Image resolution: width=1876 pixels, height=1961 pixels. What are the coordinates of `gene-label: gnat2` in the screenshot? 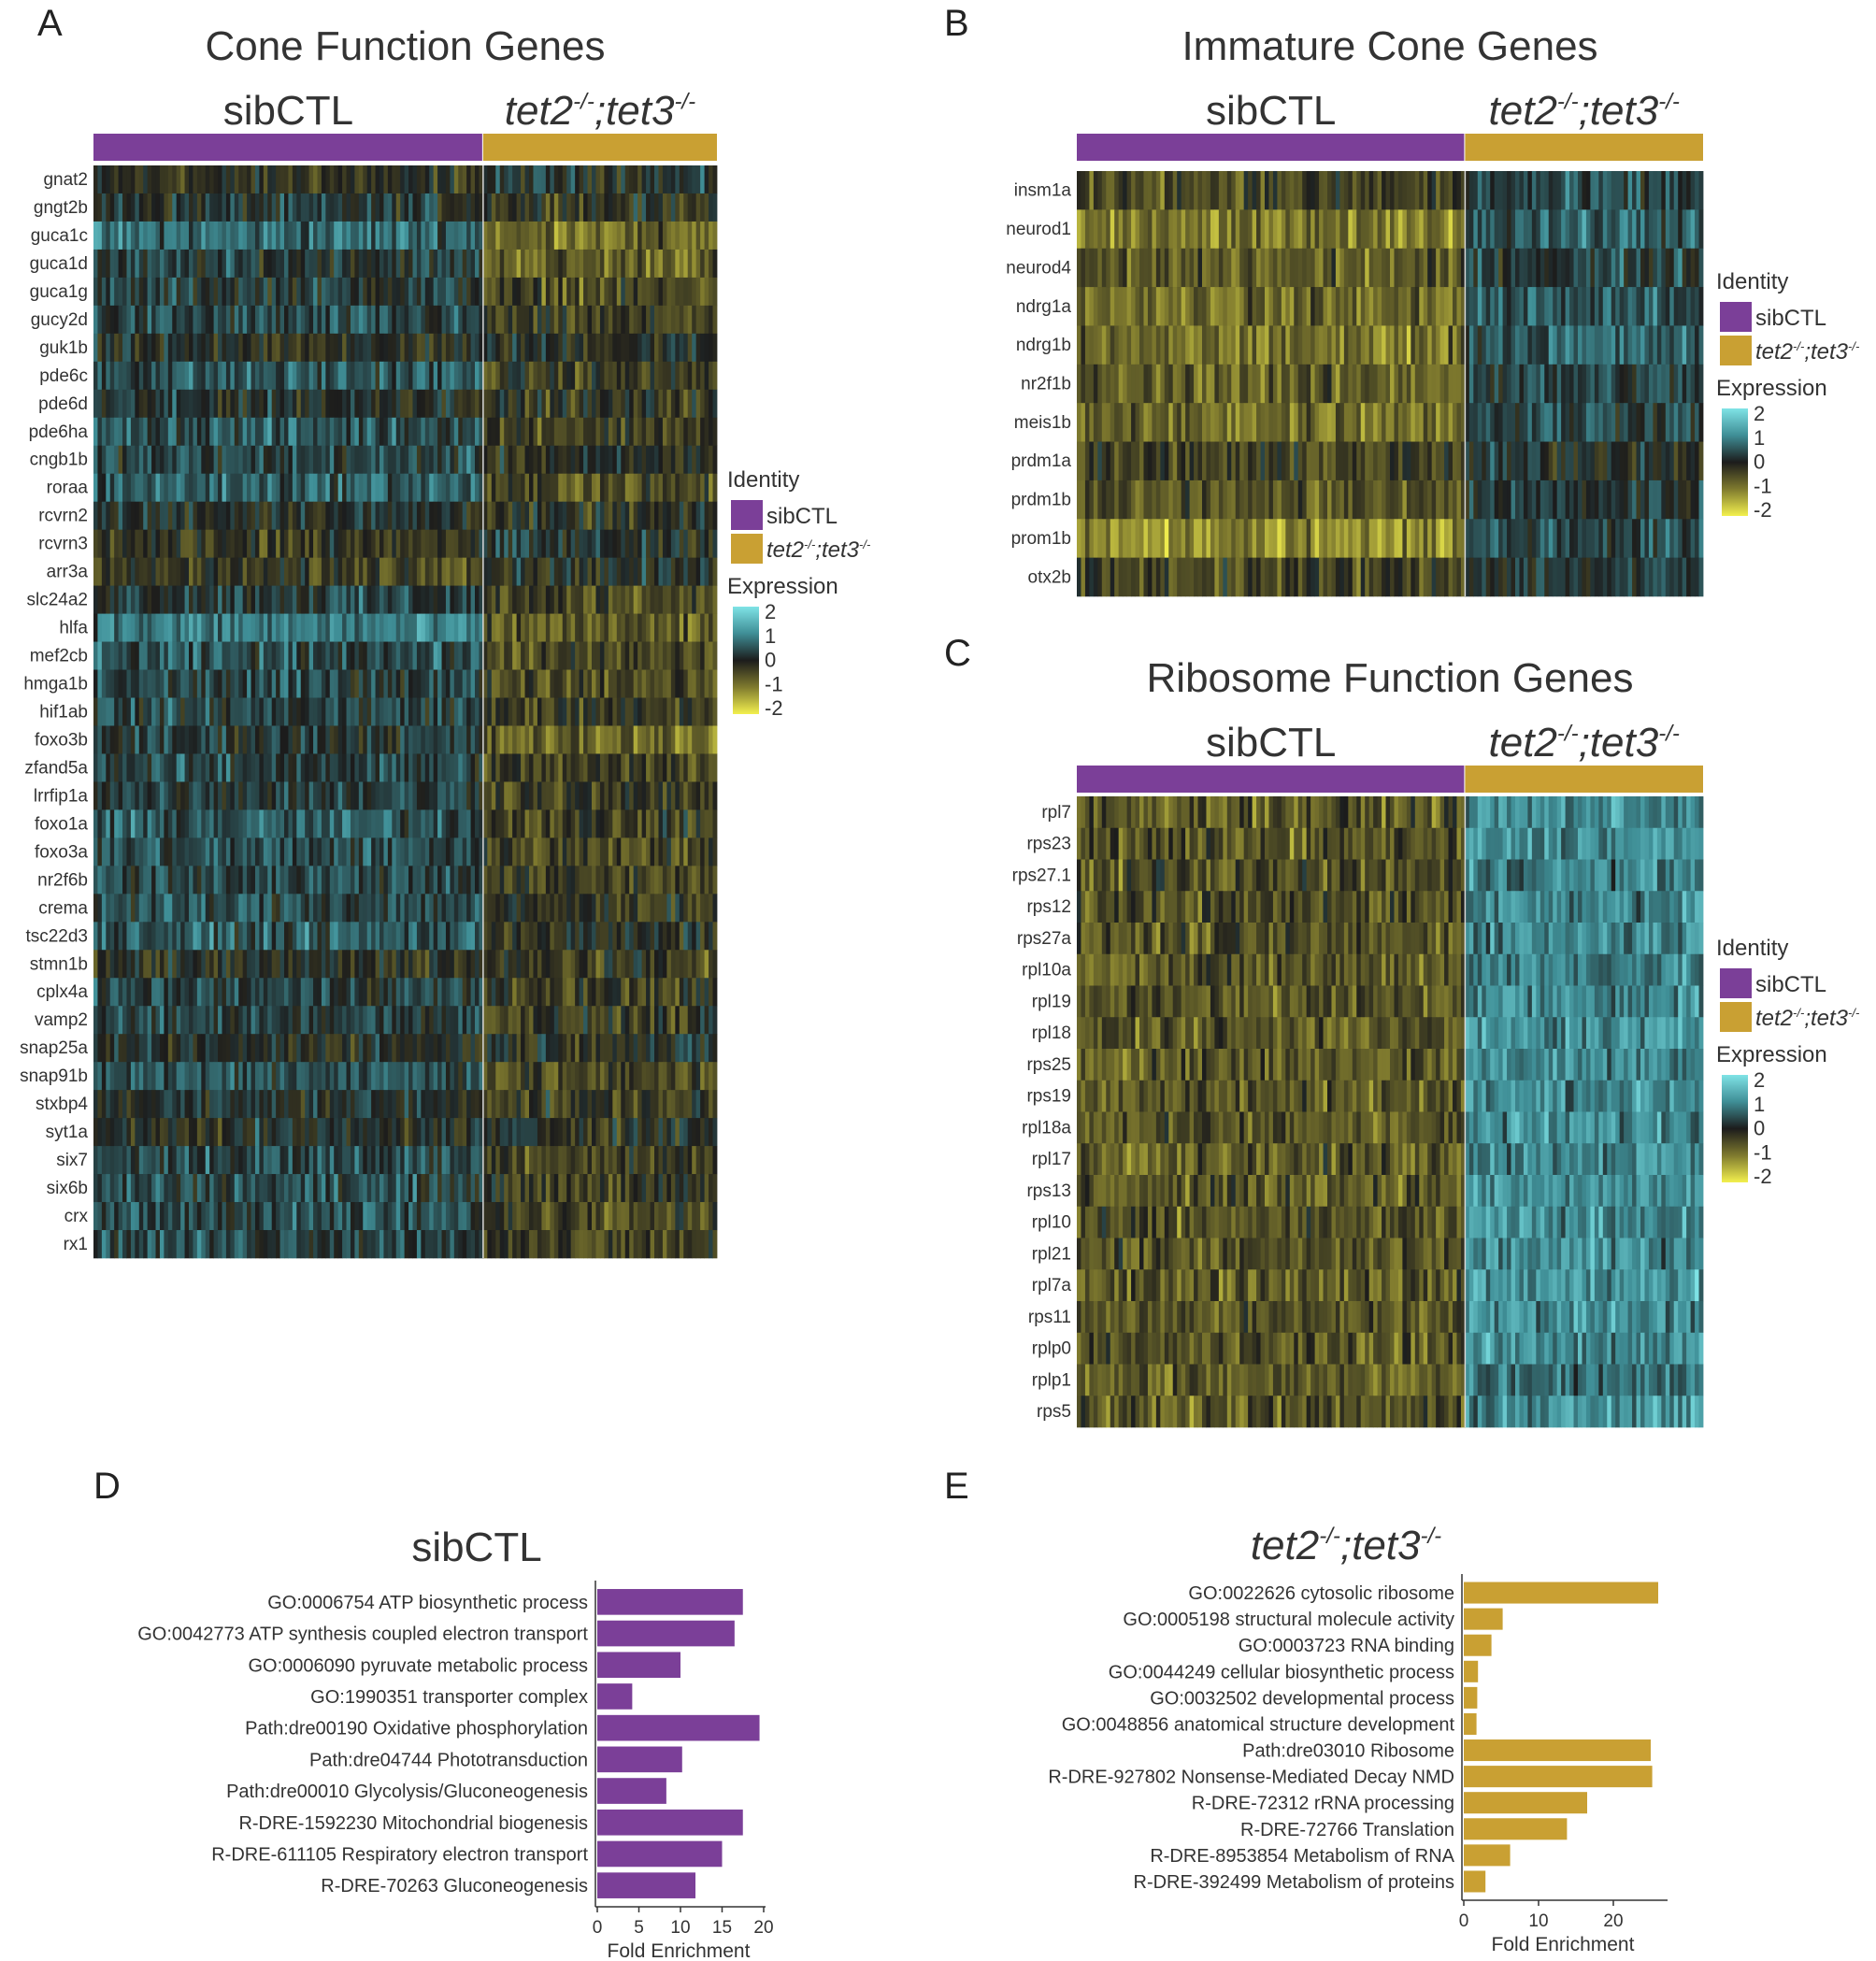 It's located at (65, 180).